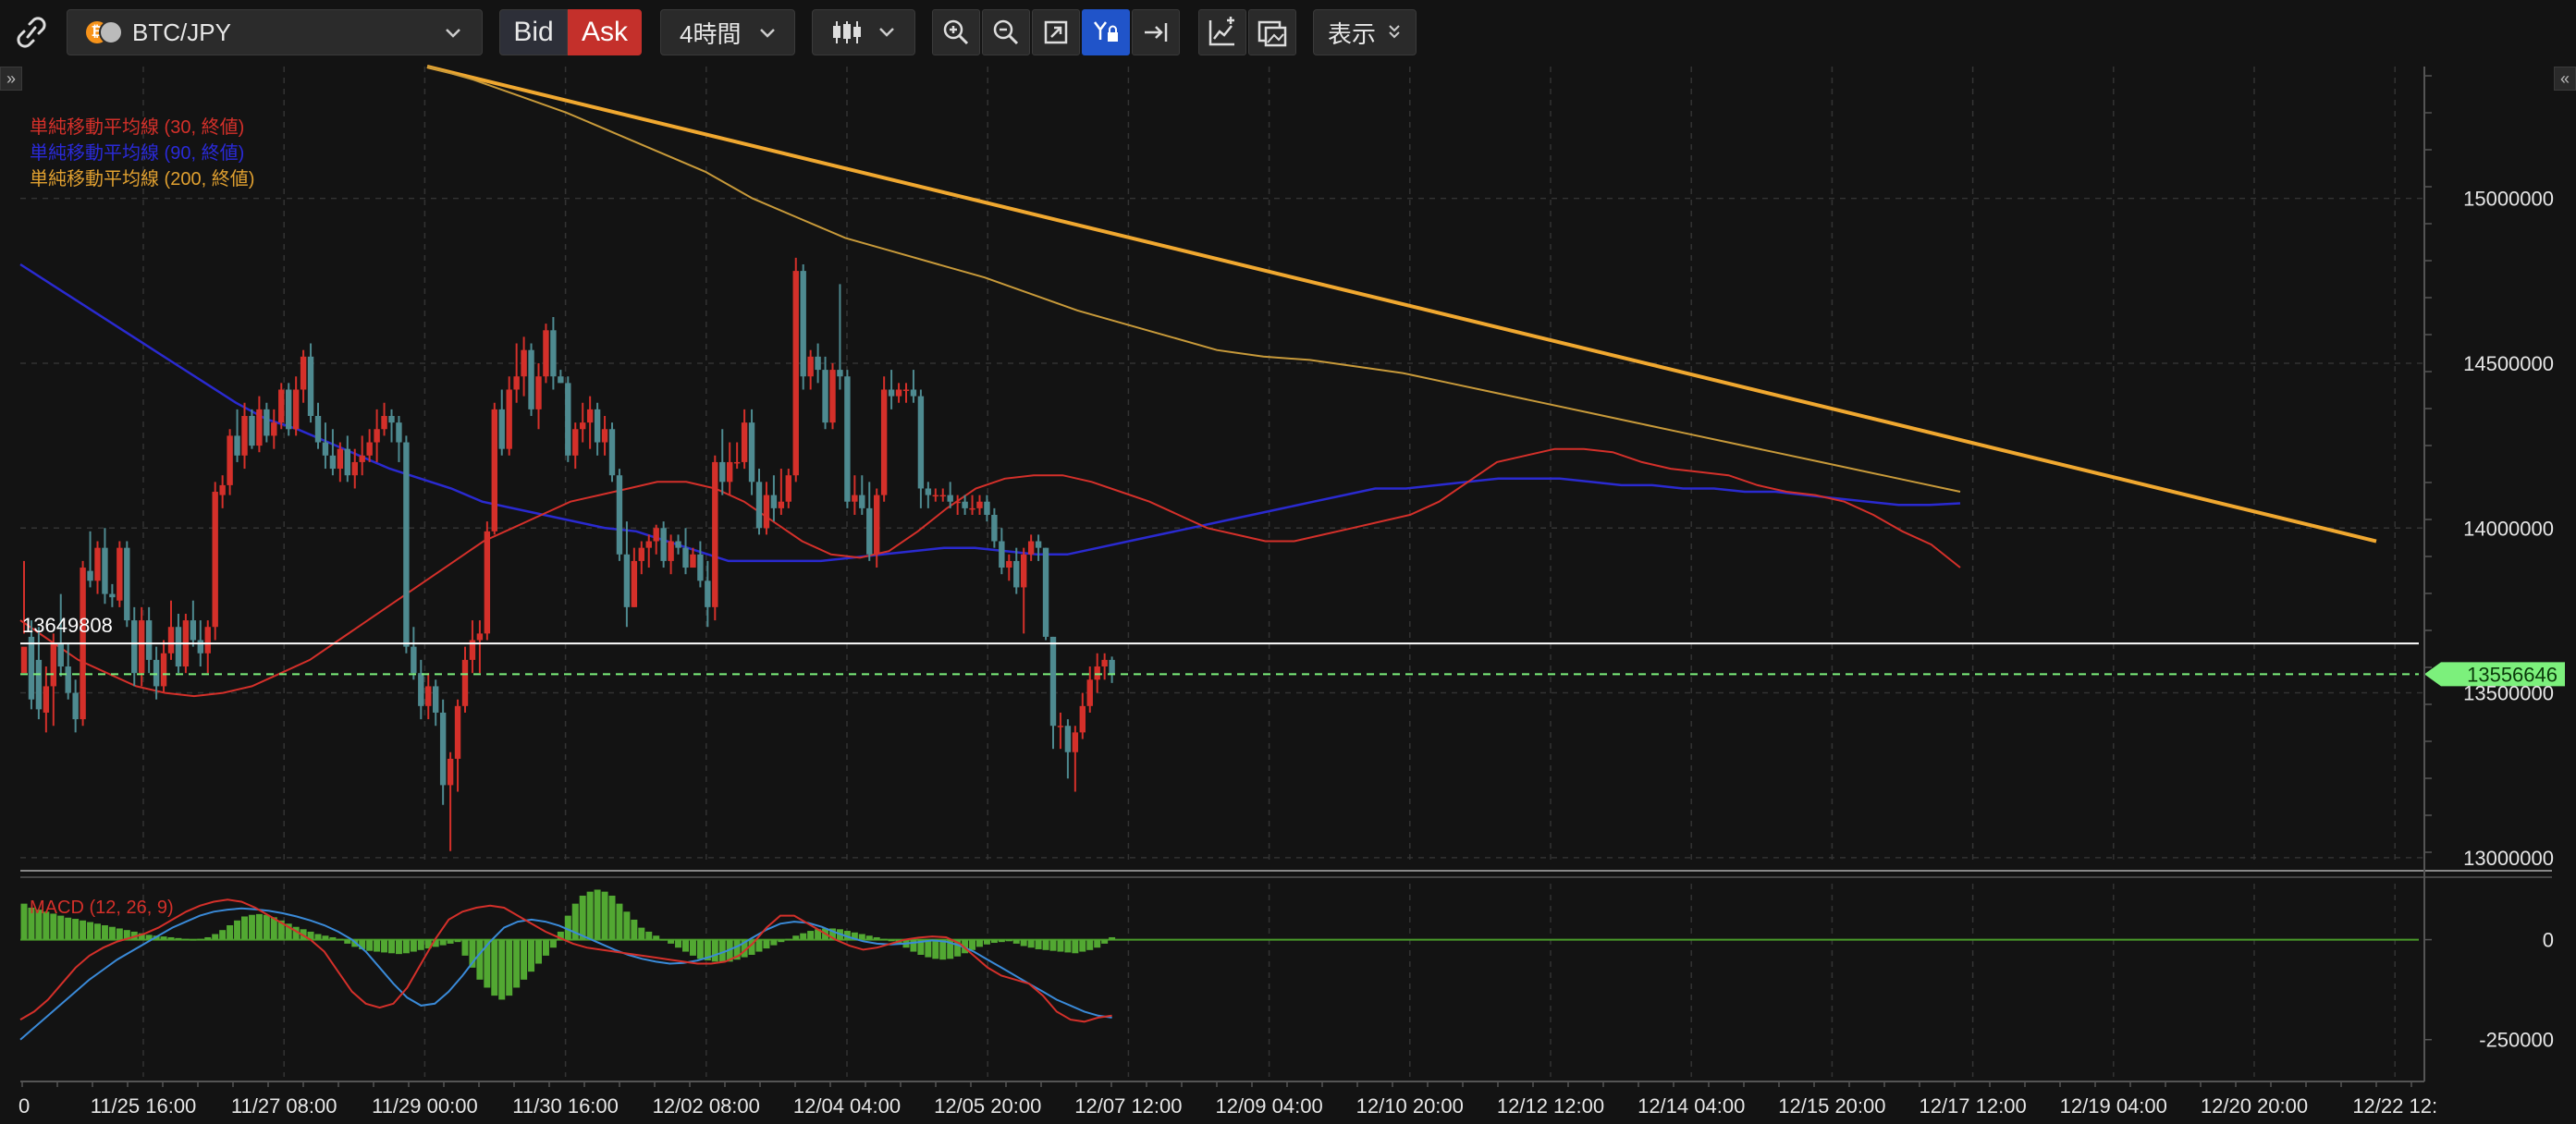  I want to click on y-axis-lock-icon, so click(1106, 32).